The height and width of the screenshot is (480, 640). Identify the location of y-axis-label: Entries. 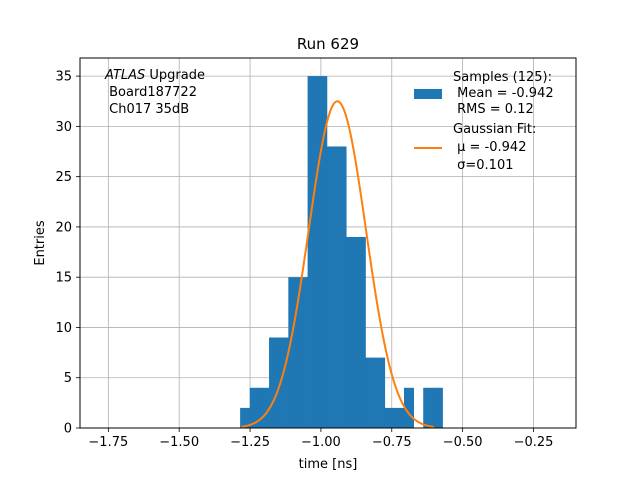
(40, 243).